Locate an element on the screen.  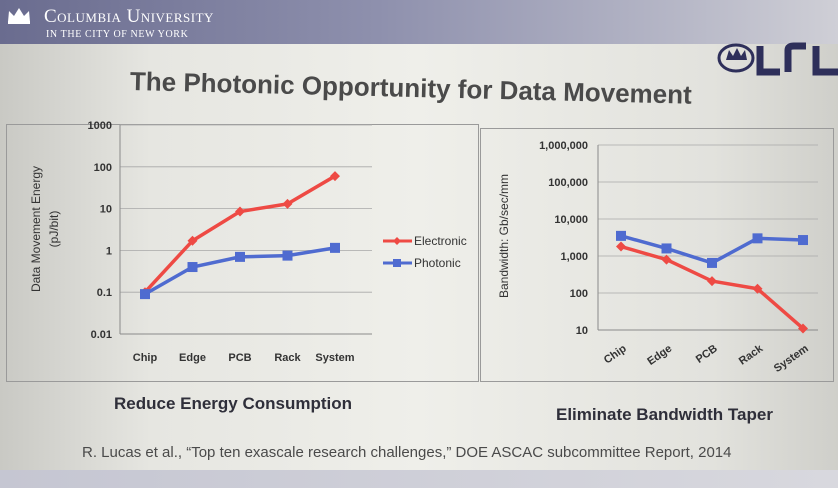
energy-chart-caption: Reduce Energy Consumption is located at coordinates (233, 403).